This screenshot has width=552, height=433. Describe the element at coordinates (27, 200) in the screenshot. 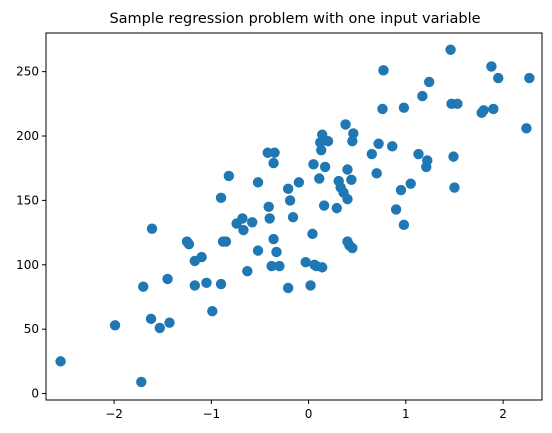

I see `y-tick-label: 150` at that location.